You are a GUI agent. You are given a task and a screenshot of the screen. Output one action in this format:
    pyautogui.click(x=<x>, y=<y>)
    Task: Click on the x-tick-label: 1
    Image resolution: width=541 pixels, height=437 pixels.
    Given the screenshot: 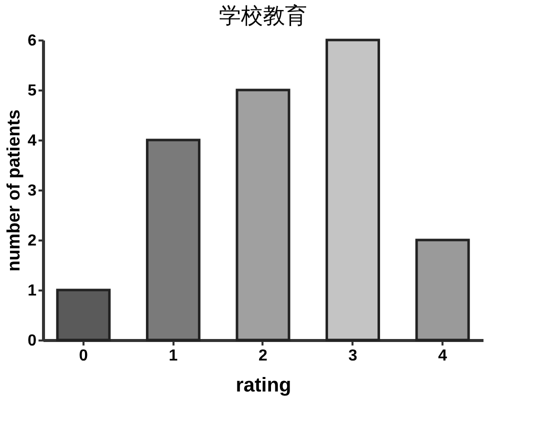 What is the action you would take?
    pyautogui.click(x=173, y=356)
    